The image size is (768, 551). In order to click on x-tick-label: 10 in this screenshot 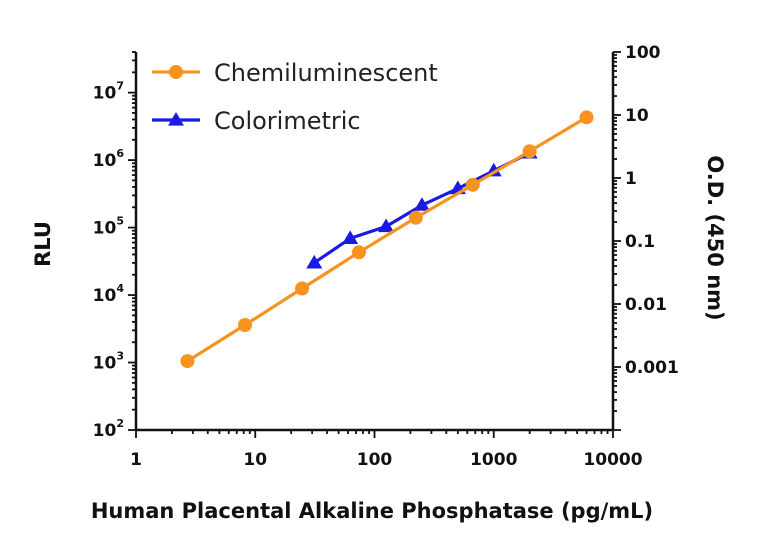, I will do `click(255, 460)`.